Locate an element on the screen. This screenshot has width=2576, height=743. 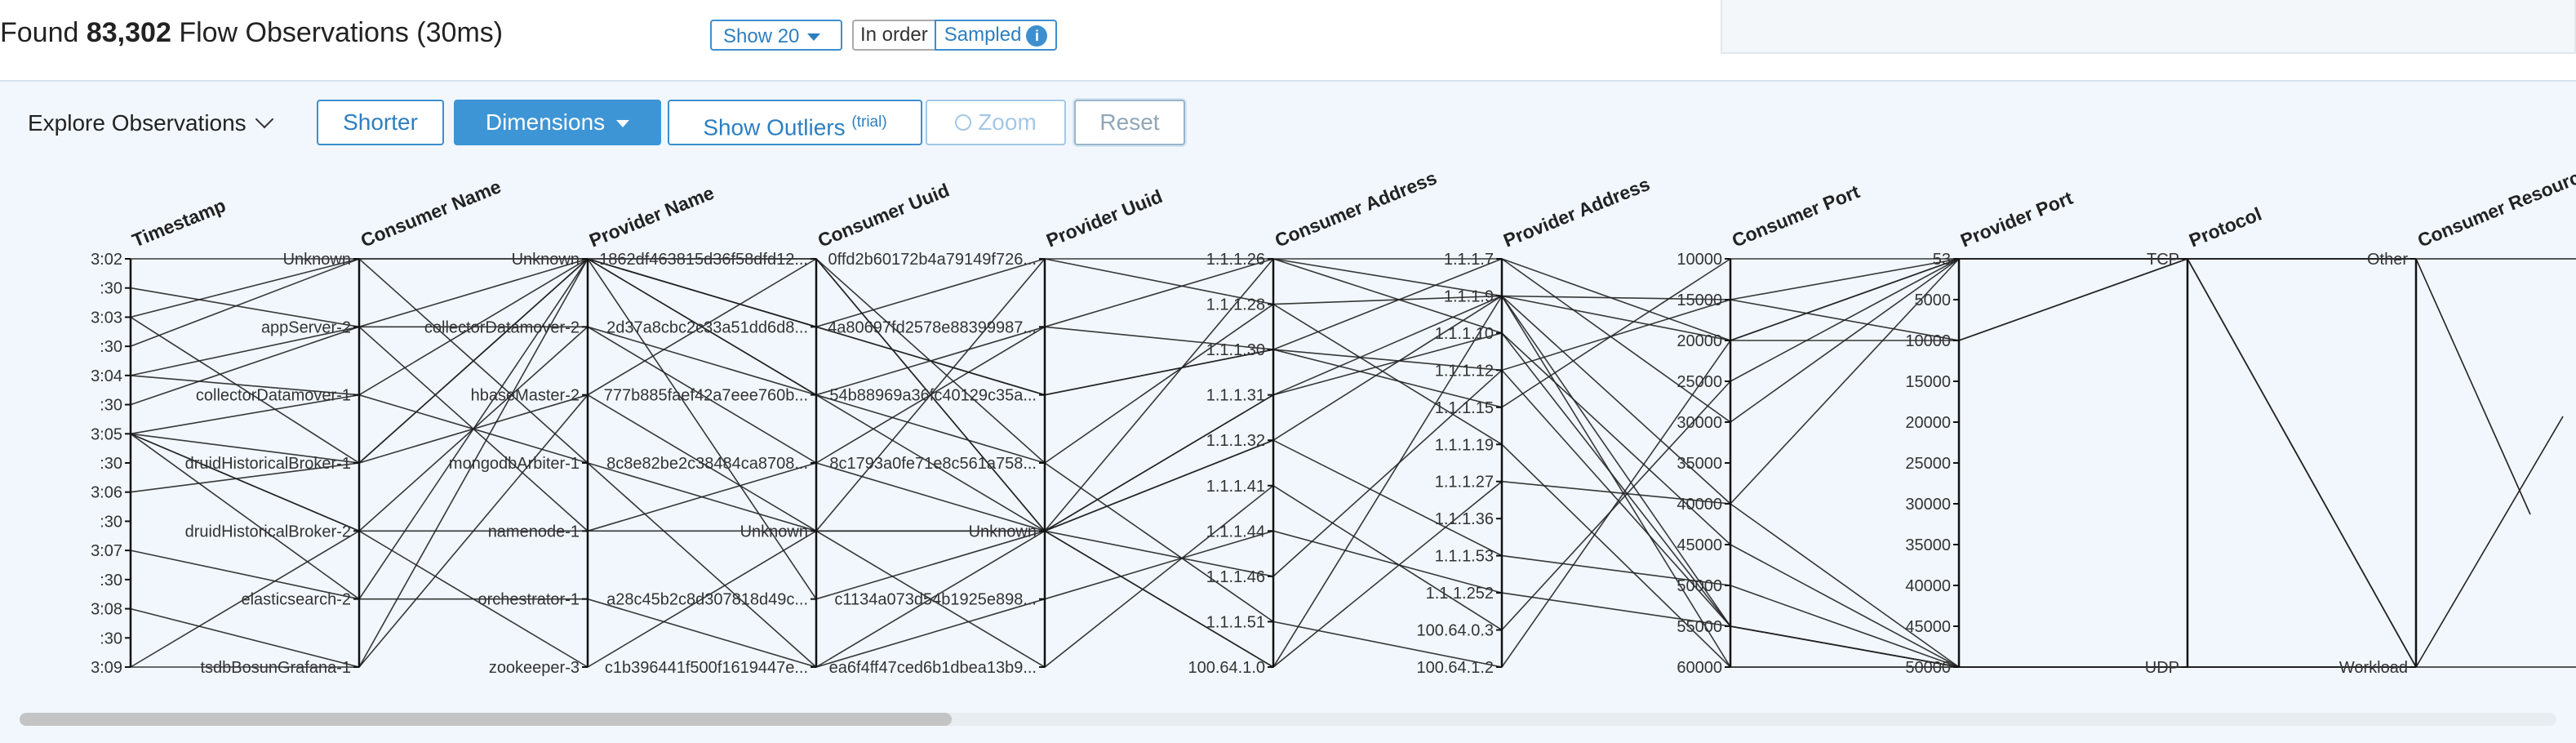
tick-label: Other is located at coordinates (2387, 260).